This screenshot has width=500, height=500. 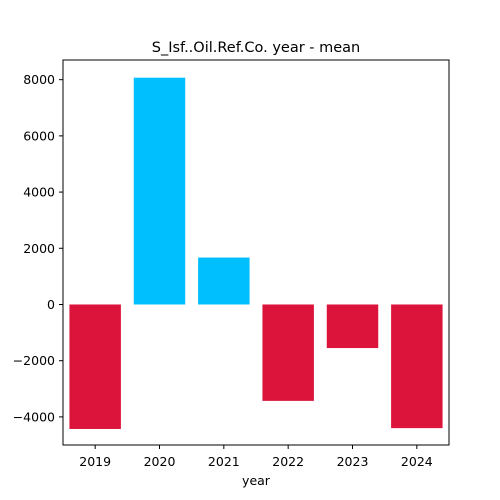 What do you see at coordinates (95, 461) in the screenshot?
I see `x-tick-label: 2019` at bounding box center [95, 461].